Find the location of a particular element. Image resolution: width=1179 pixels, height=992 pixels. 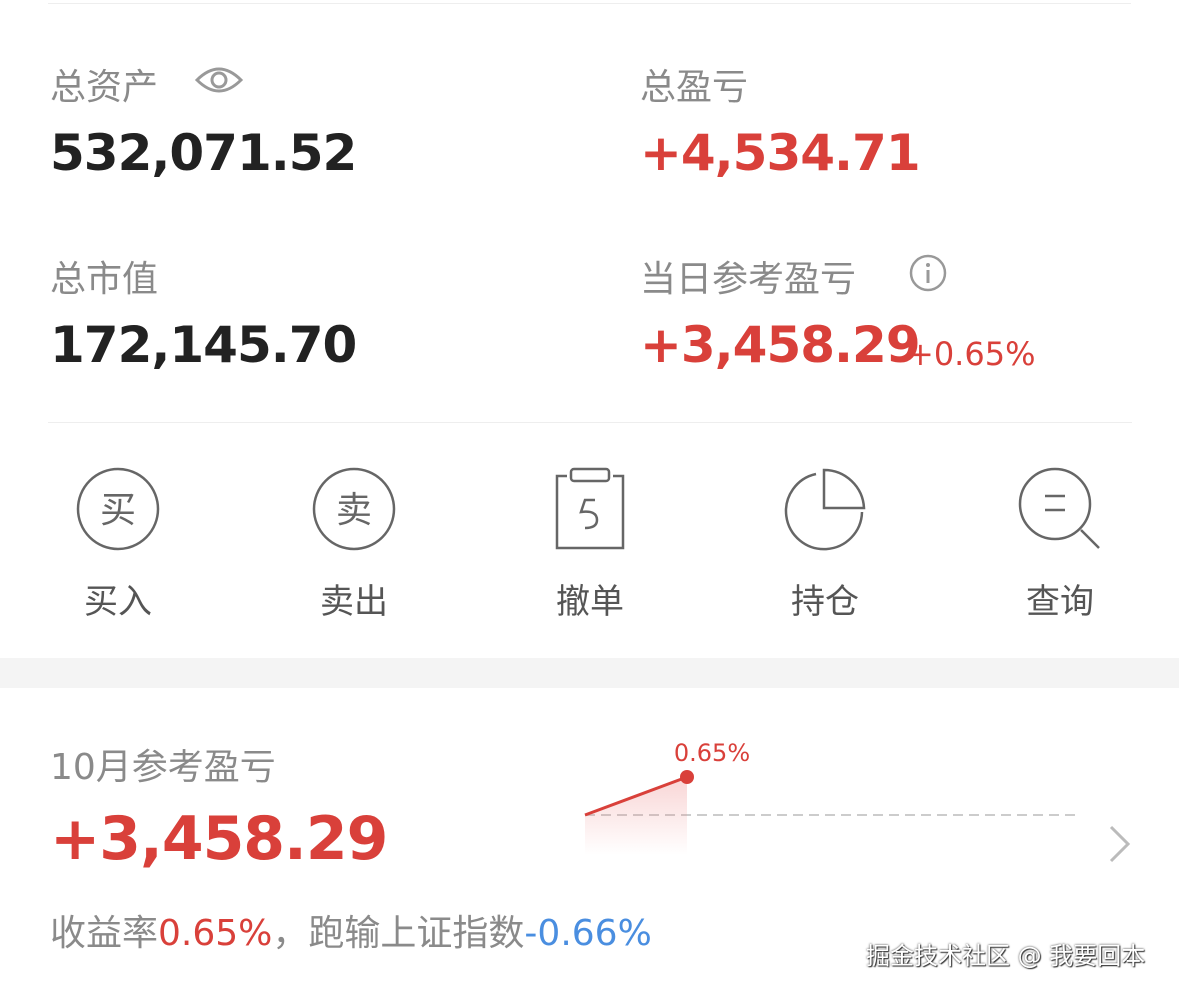

monthly-pnl-label: 10月参考盈亏 is located at coordinates (163, 767).